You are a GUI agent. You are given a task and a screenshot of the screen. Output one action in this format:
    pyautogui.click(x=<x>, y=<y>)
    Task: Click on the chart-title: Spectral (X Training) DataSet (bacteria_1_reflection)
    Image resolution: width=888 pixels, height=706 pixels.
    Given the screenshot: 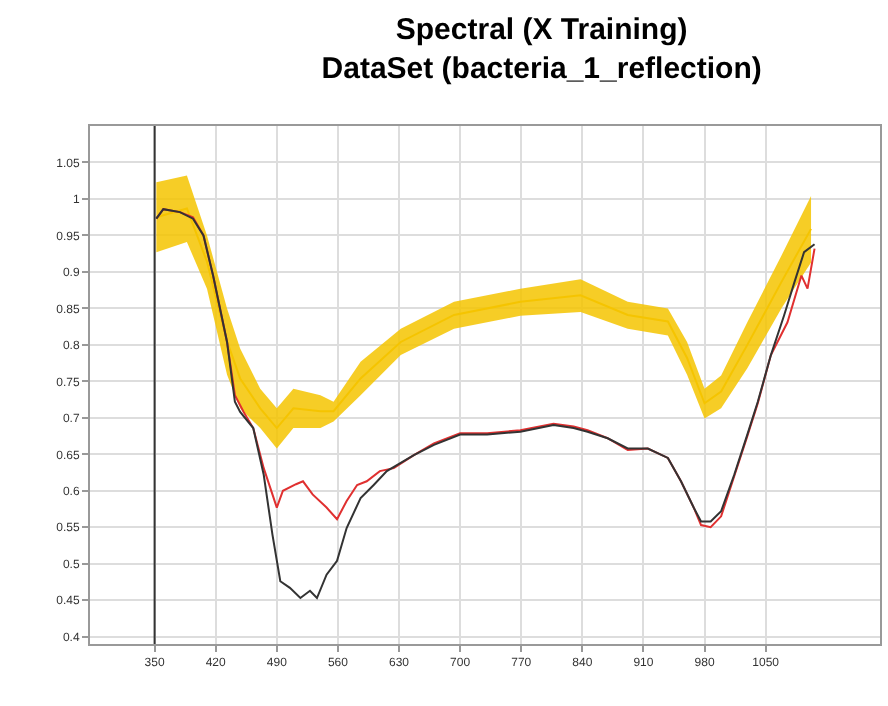 What is the action you would take?
    pyautogui.click(x=541, y=49)
    